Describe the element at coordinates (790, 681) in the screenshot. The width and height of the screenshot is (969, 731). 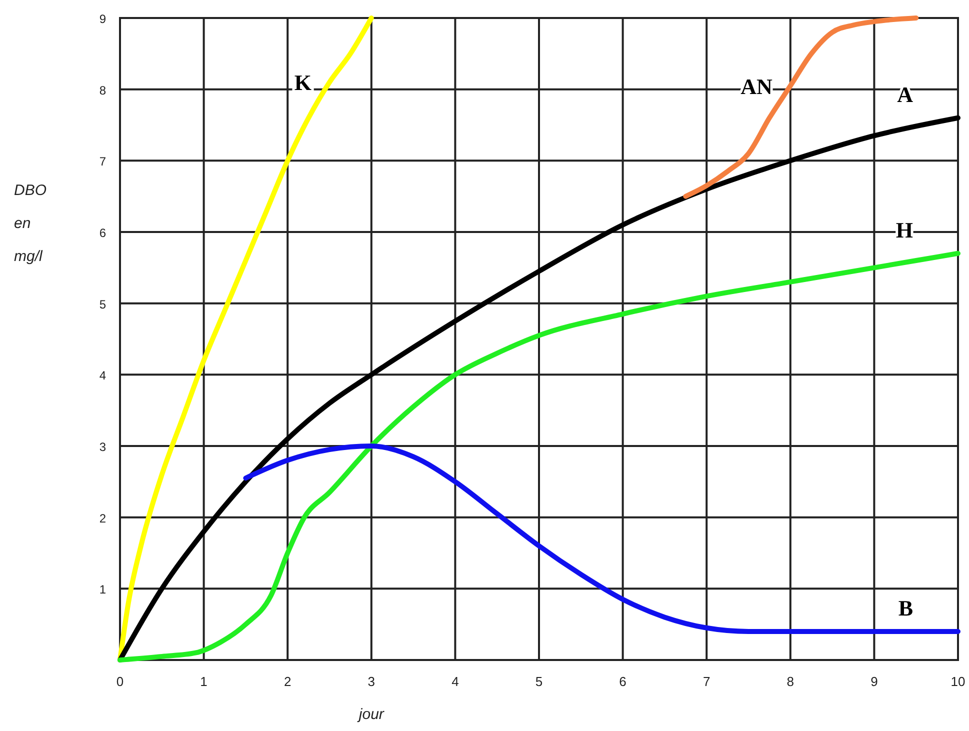
I see `x-tick-label: 8` at that location.